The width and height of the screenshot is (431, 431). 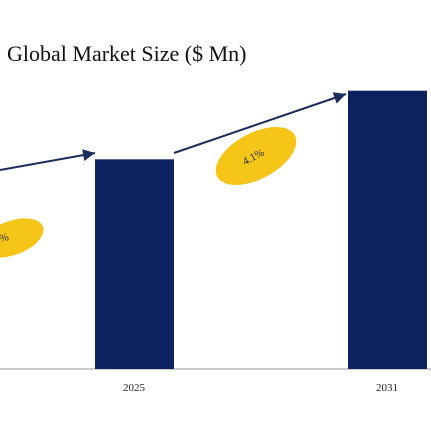 I want to click on bar-2031, so click(x=387, y=229).